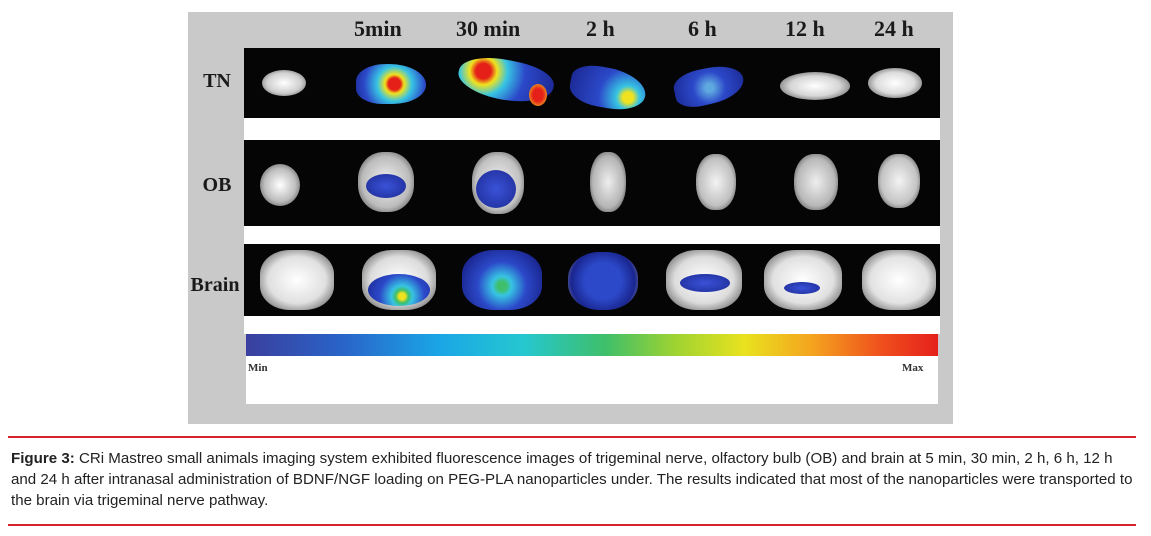 This screenshot has width=1151, height=536. What do you see at coordinates (895, 83) in the screenshot?
I see `tn-24h-blob` at bounding box center [895, 83].